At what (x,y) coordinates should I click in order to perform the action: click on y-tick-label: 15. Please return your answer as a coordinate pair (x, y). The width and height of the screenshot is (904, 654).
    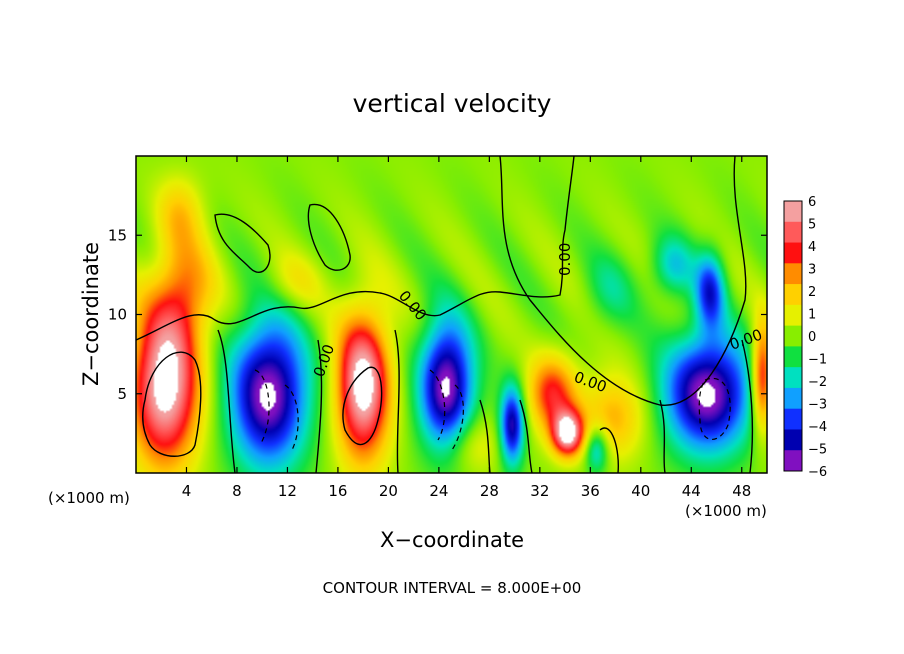
    Looking at the image, I should click on (117, 235).